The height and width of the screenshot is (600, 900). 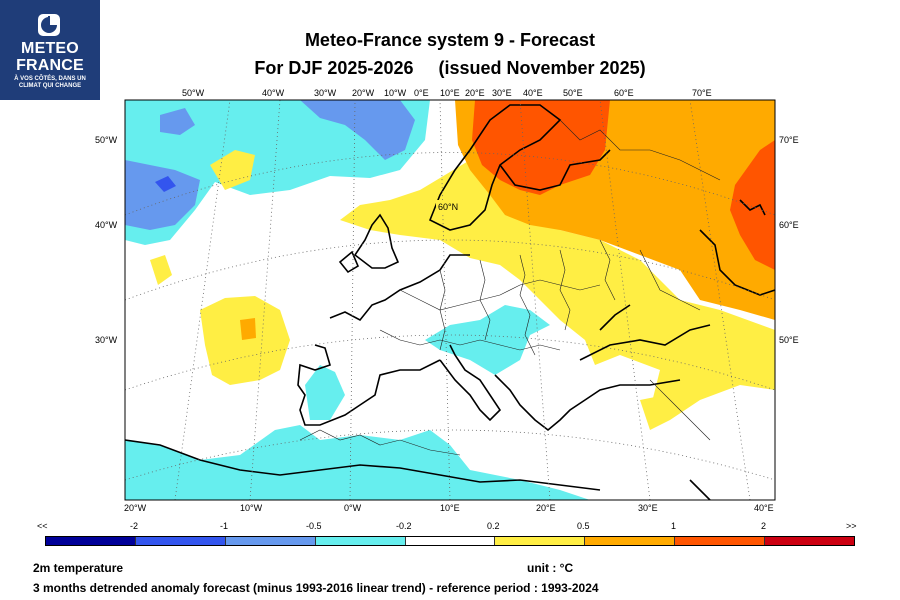 I want to click on chart-subtitle: For DJF 2025-2026 (issued November 2025), so click(x=450, y=68).